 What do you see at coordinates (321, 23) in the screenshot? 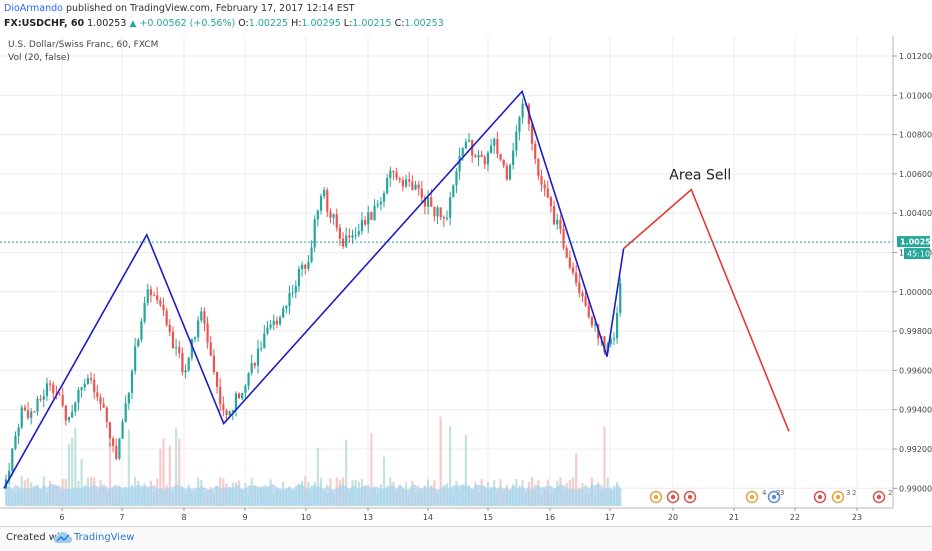
I see `high-value: 1.00295` at bounding box center [321, 23].